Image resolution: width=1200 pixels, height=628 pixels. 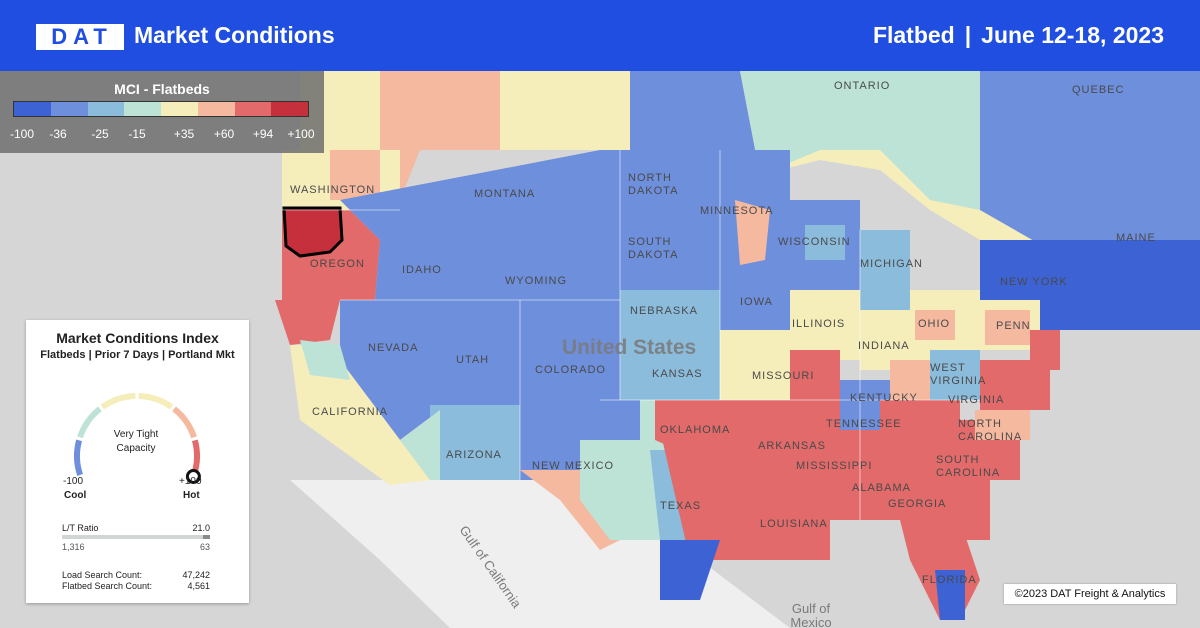 What do you see at coordinates (80, 528) in the screenshot?
I see `lt-ratio-label: L/T Ratio` at bounding box center [80, 528].